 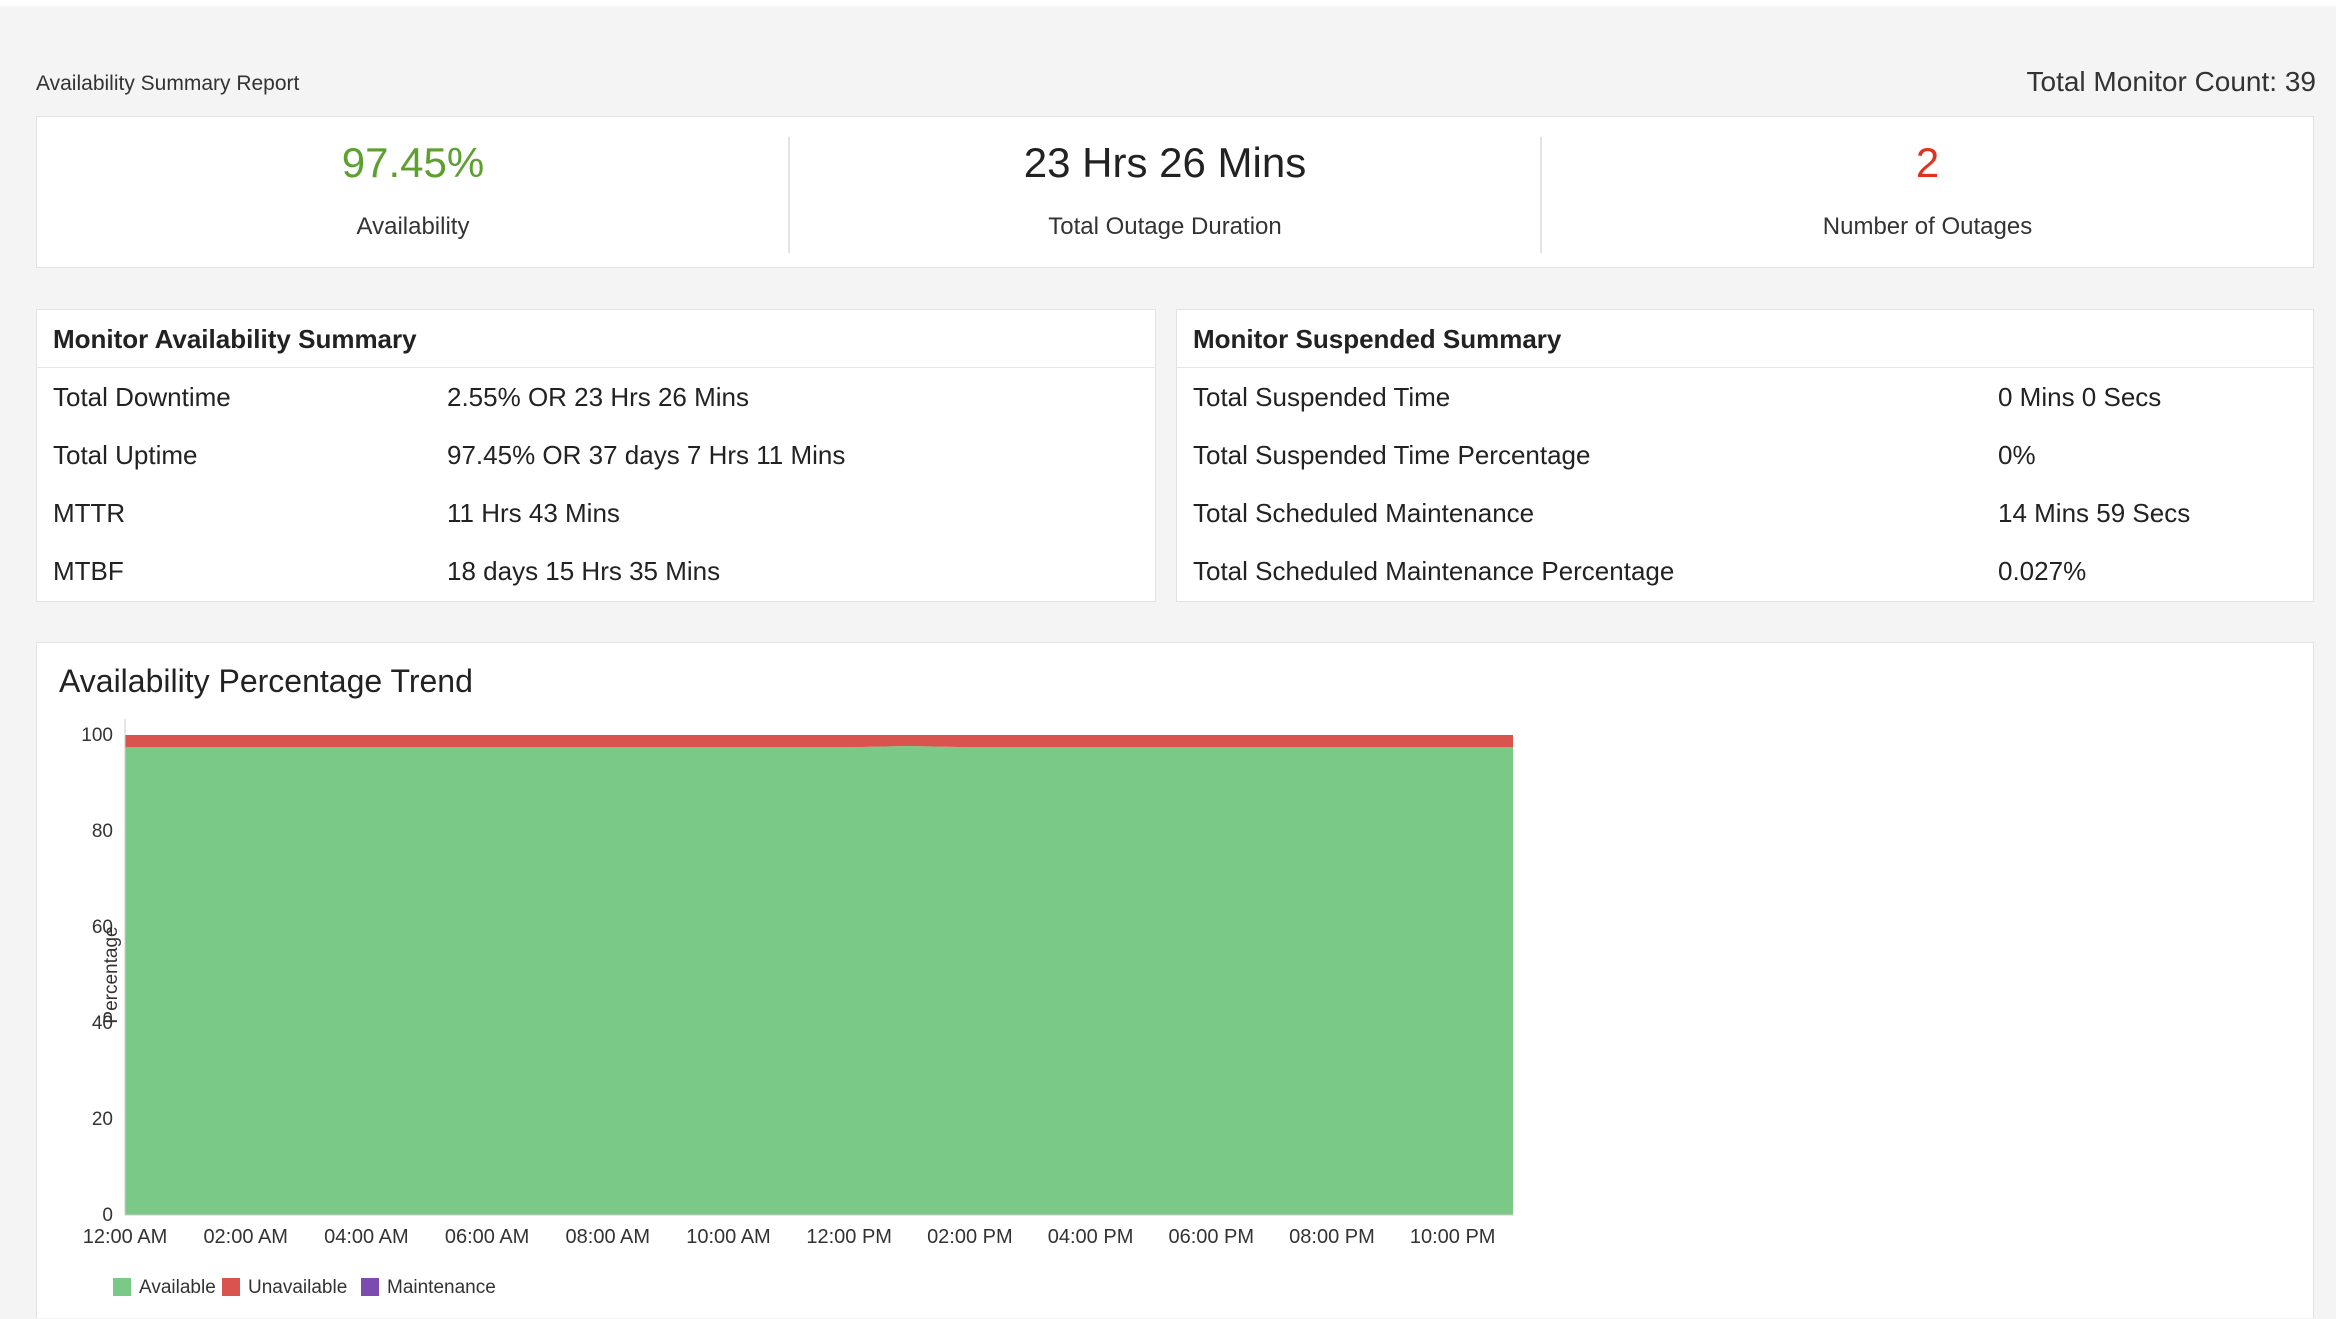 I want to click on row-value: 97.45% OR 37 days 7 Hrs 11 Mins, so click(x=646, y=455).